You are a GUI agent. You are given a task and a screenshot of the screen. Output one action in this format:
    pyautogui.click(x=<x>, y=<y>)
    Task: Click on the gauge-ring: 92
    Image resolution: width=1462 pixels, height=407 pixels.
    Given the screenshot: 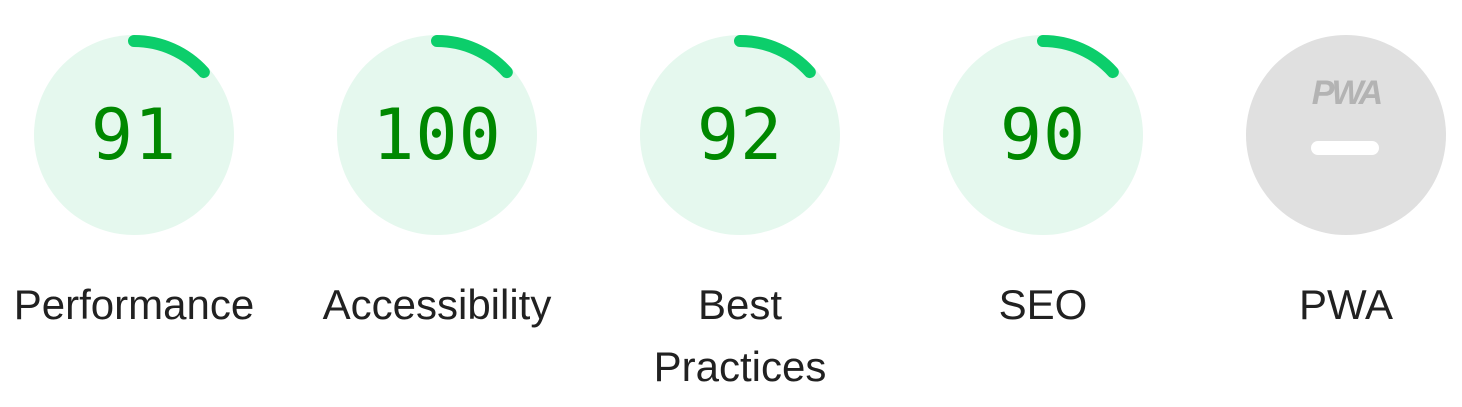 What is the action you would take?
    pyautogui.click(x=740, y=135)
    